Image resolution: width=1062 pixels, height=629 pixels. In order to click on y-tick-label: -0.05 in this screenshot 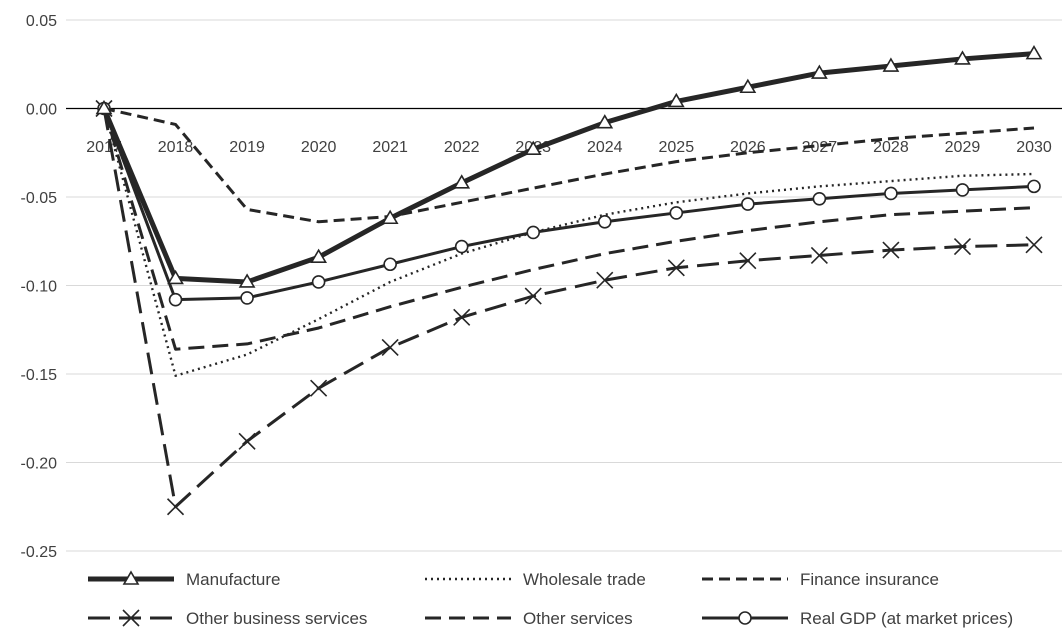, I will do `click(39, 198)`.